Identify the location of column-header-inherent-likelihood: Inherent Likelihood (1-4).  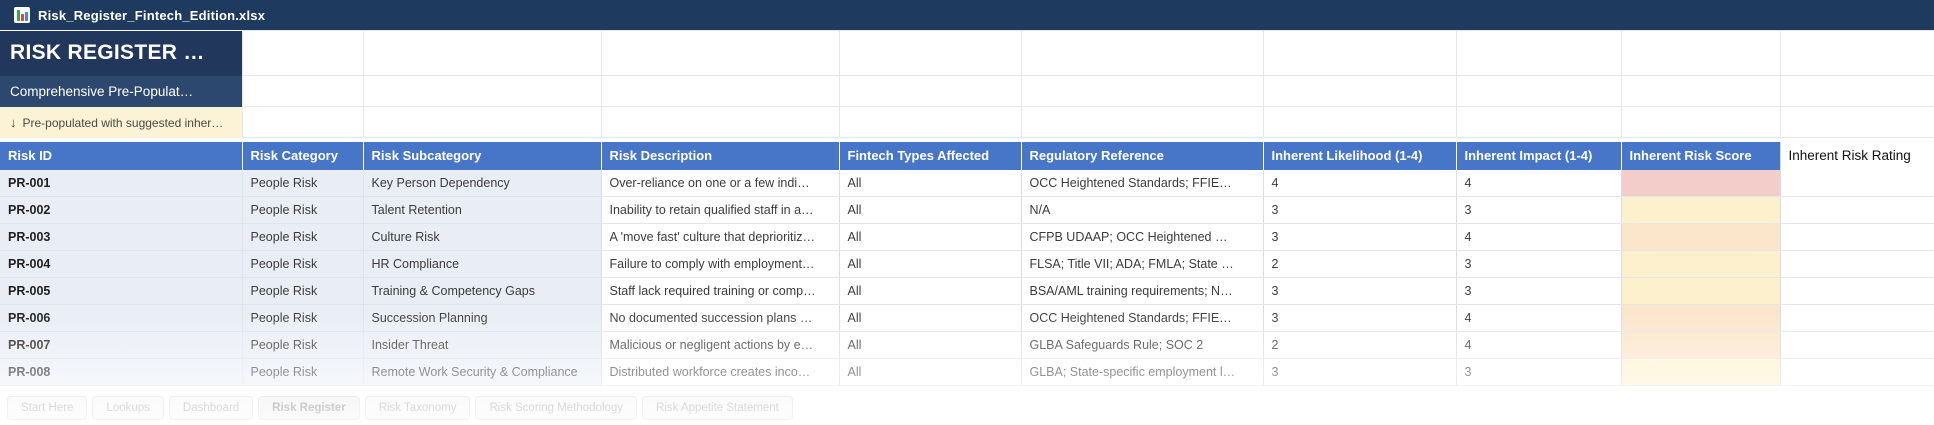
(1359, 155).